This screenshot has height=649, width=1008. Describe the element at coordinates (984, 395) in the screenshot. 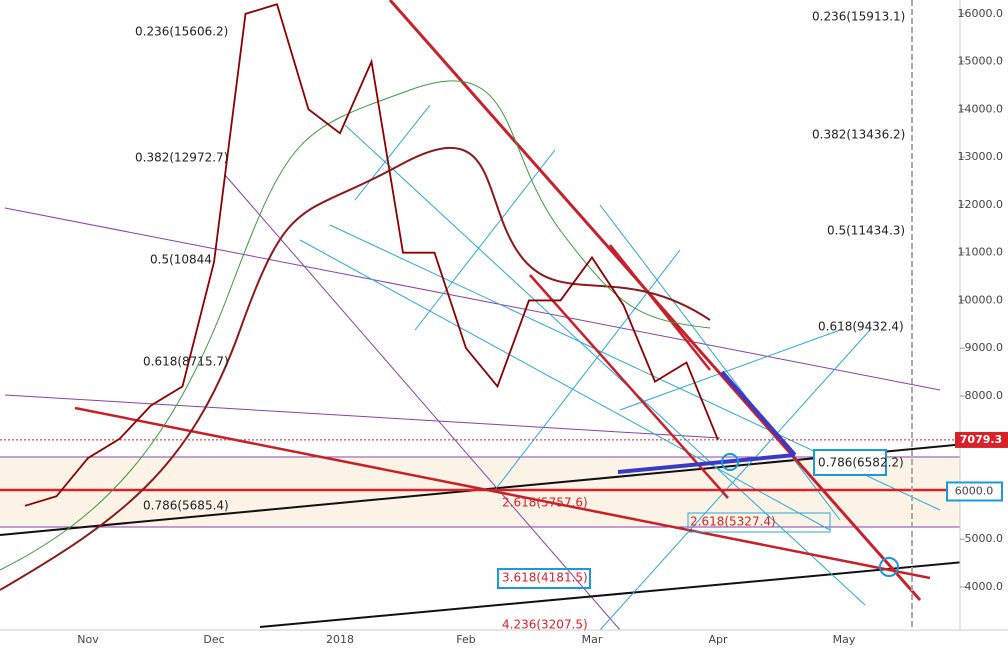

I see `y-tick-label: 8000.0` at that location.